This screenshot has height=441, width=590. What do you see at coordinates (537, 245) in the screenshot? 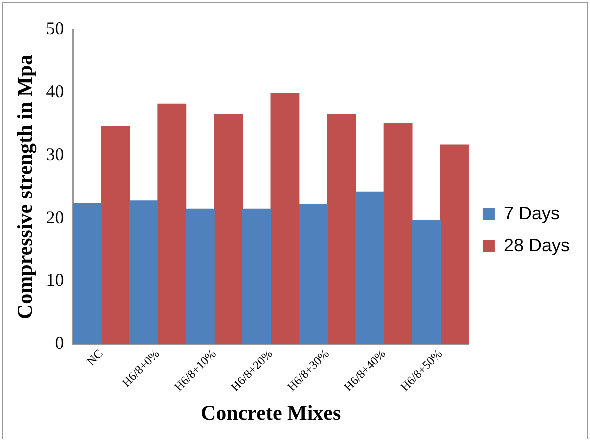
I see `legend-label: 28 Days` at bounding box center [537, 245].